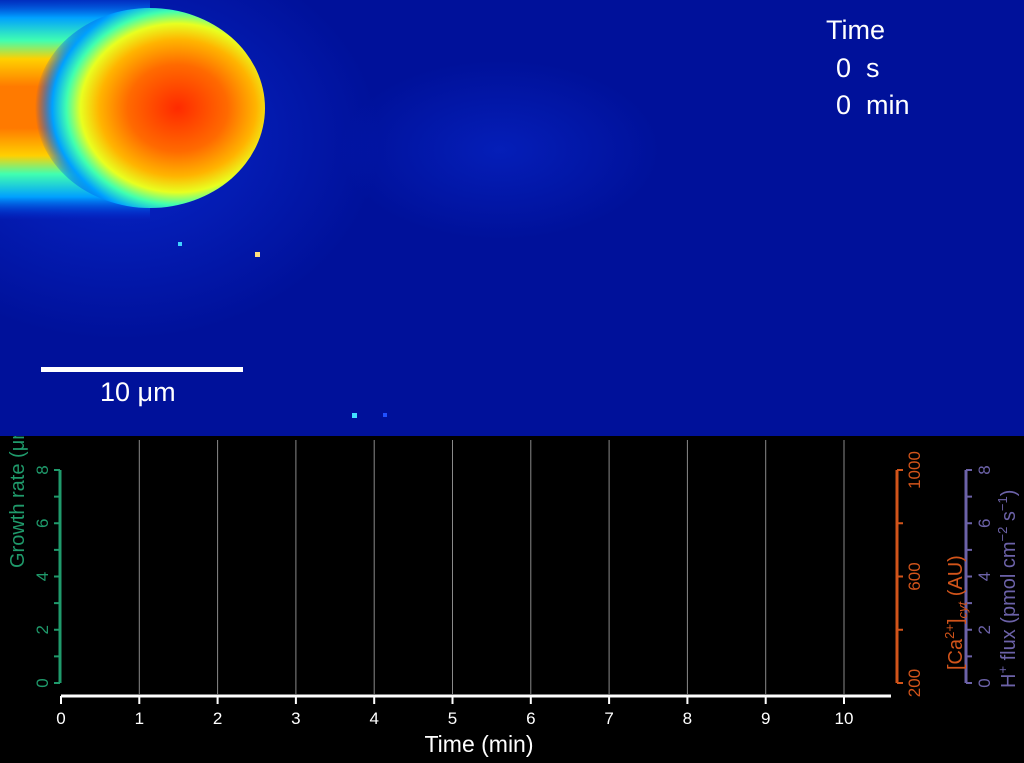 This screenshot has width=1024, height=763. I want to click on x-tick-label: 6, so click(530, 718).